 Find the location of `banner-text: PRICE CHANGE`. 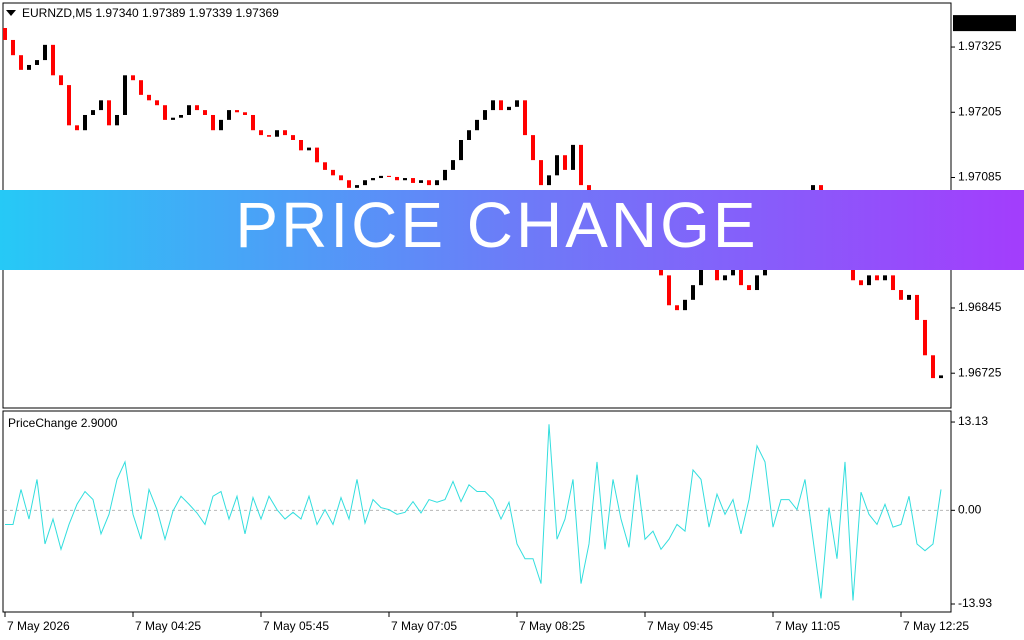

banner-text: PRICE CHANGE is located at coordinates (496, 225).